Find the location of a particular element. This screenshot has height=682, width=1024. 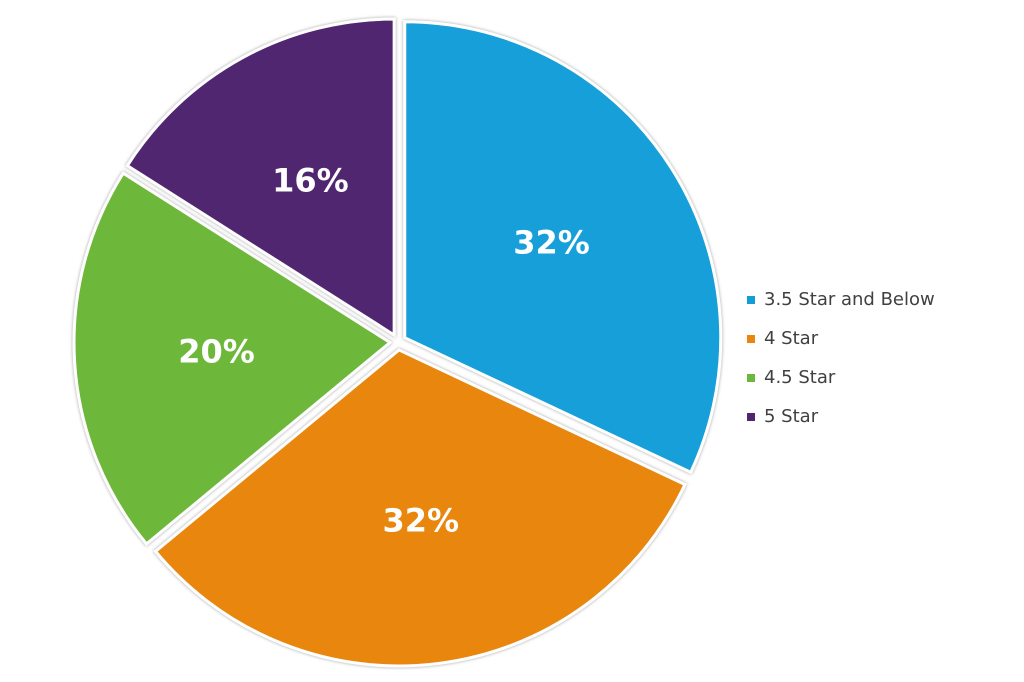

legend-label: 4 Star is located at coordinates (791, 338).